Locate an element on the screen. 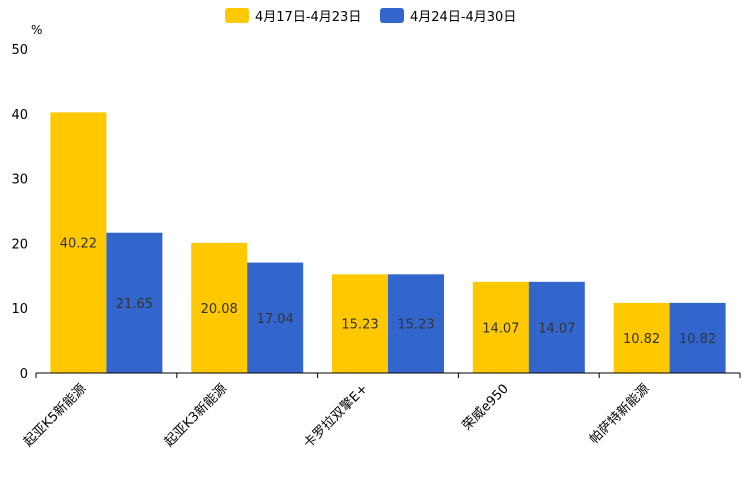  data-label-1-2: 20.08 is located at coordinates (219, 309).